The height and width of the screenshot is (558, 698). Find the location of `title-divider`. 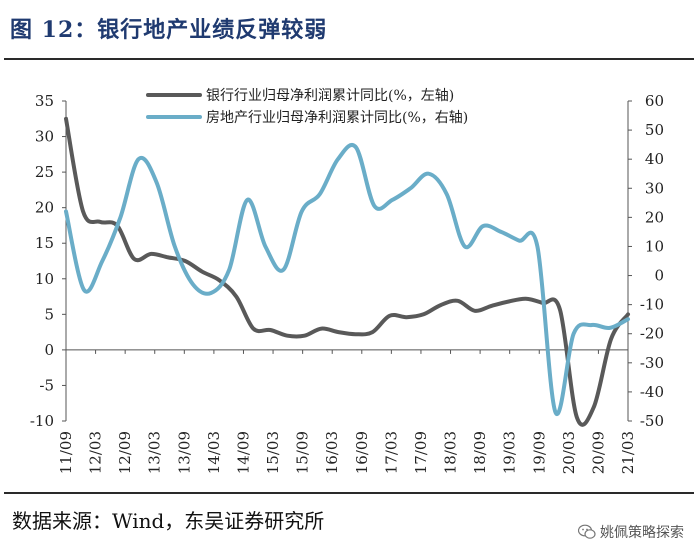

title-divider is located at coordinates (349, 59).